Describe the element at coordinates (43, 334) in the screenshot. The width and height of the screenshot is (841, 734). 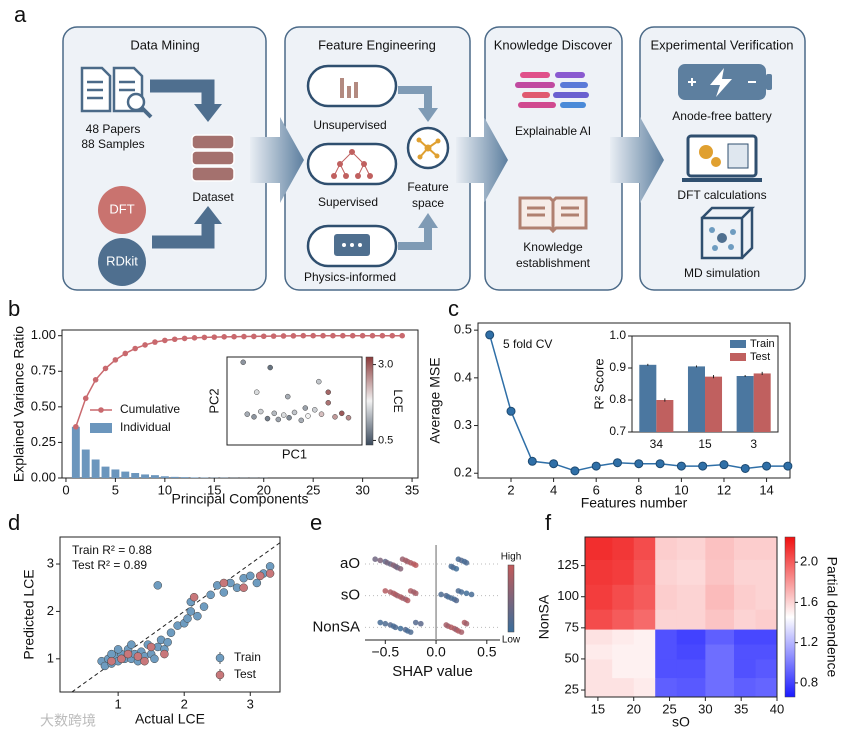
I see `y-tick-label: 1.00` at that location.